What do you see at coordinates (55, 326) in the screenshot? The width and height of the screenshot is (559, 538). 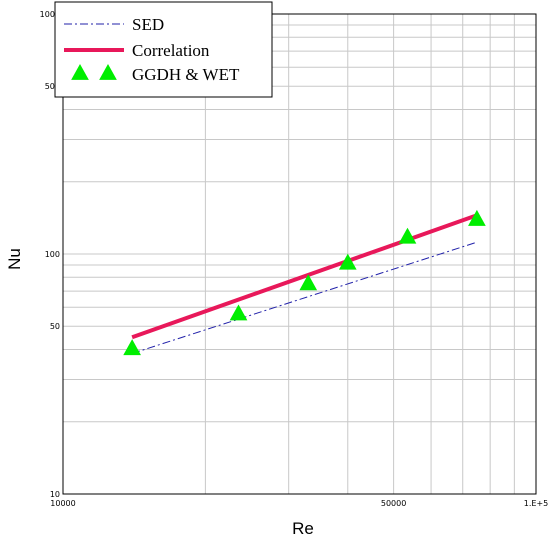 I see `y-tick-label: 50` at bounding box center [55, 326].